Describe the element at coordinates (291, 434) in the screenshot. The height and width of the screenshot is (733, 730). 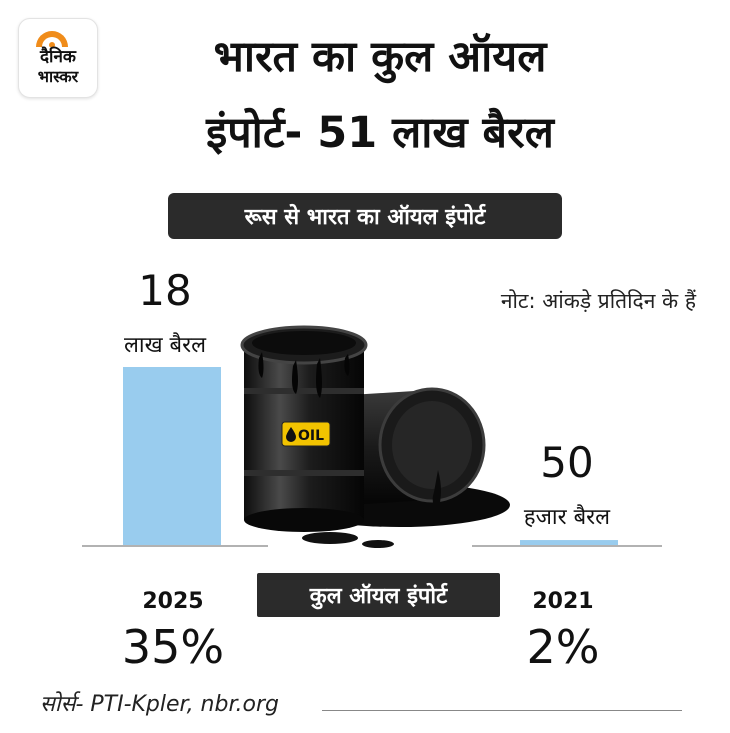
I see `oil-drop-icon` at that location.